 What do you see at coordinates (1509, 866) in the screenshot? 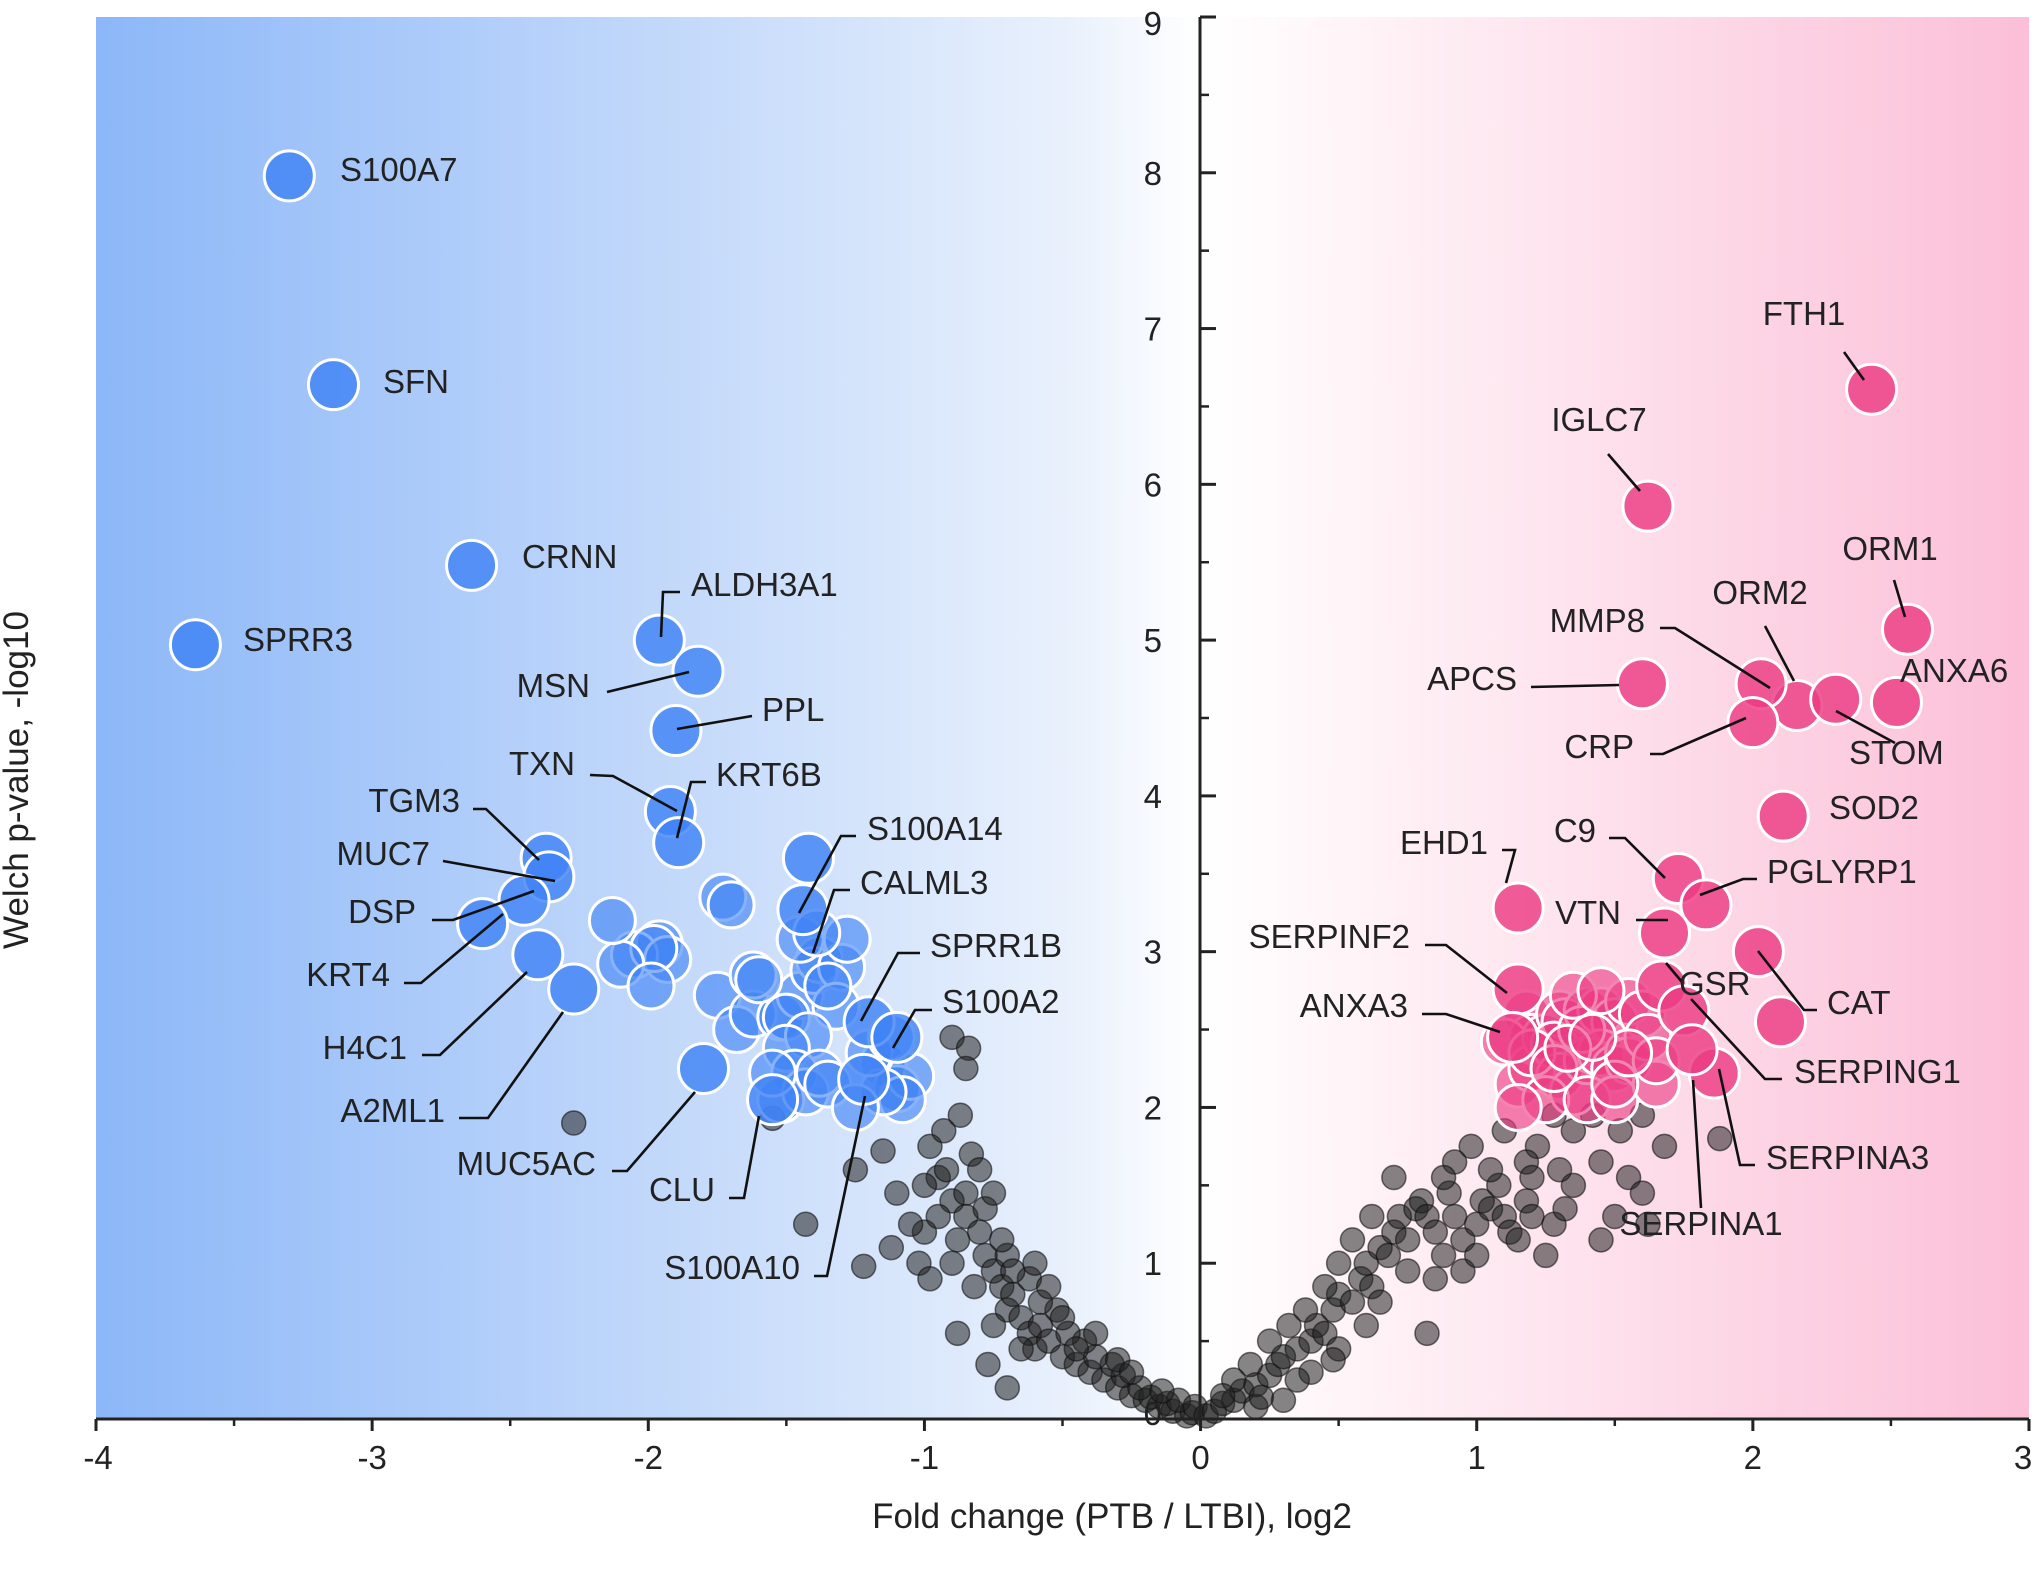
I see `leader-ehd1` at bounding box center [1509, 866].